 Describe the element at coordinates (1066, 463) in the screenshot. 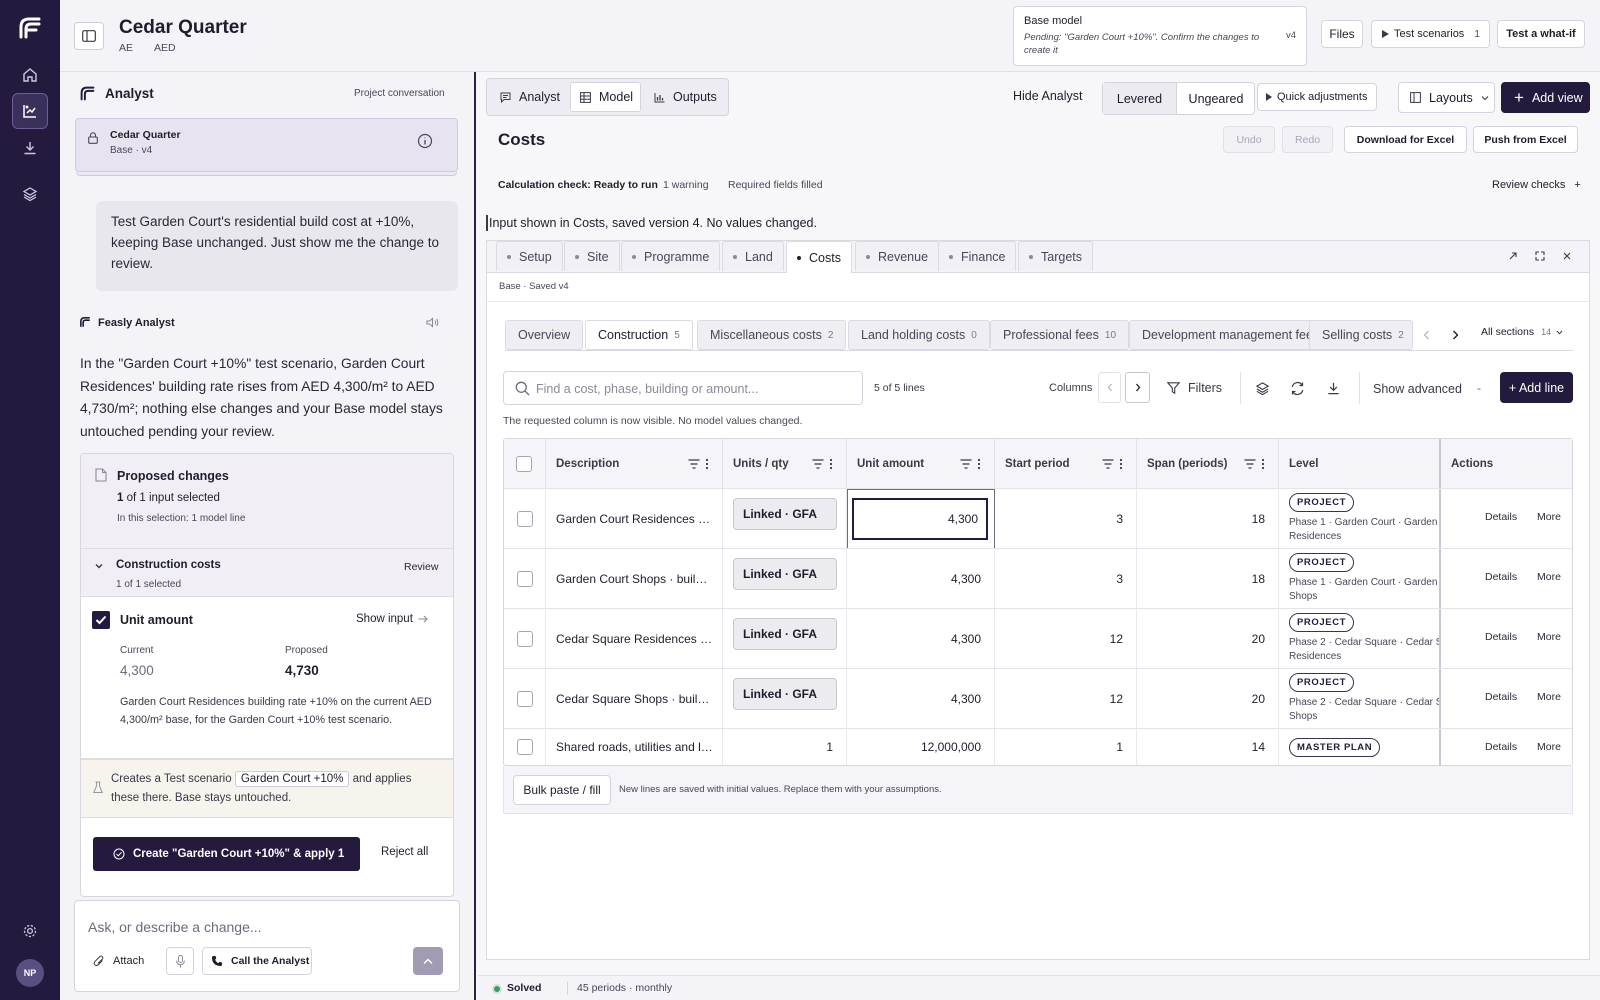

I see `col-start-period: Start period` at that location.